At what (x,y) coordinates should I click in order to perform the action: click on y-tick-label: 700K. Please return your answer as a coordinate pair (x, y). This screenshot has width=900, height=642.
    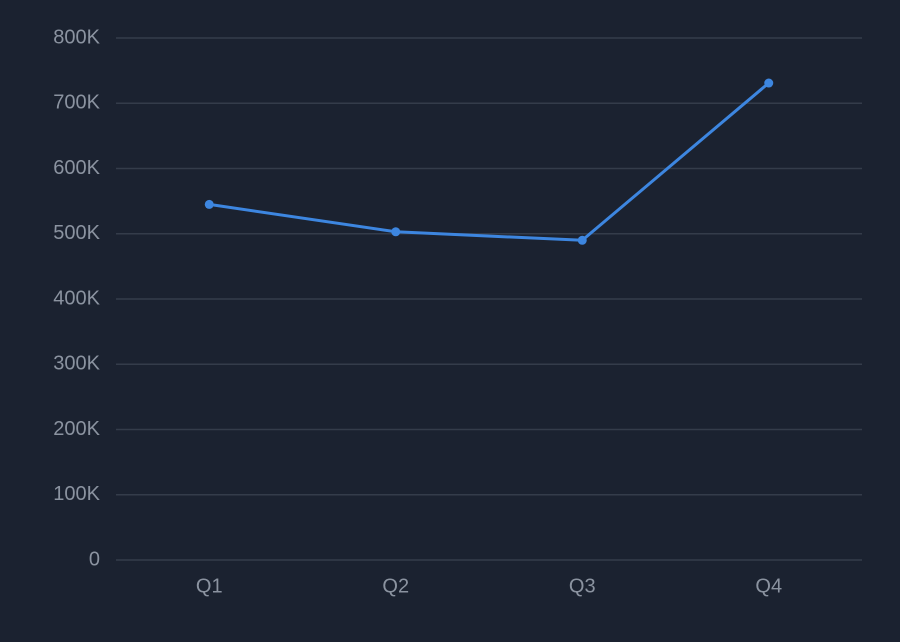
    Looking at the image, I should click on (76, 103).